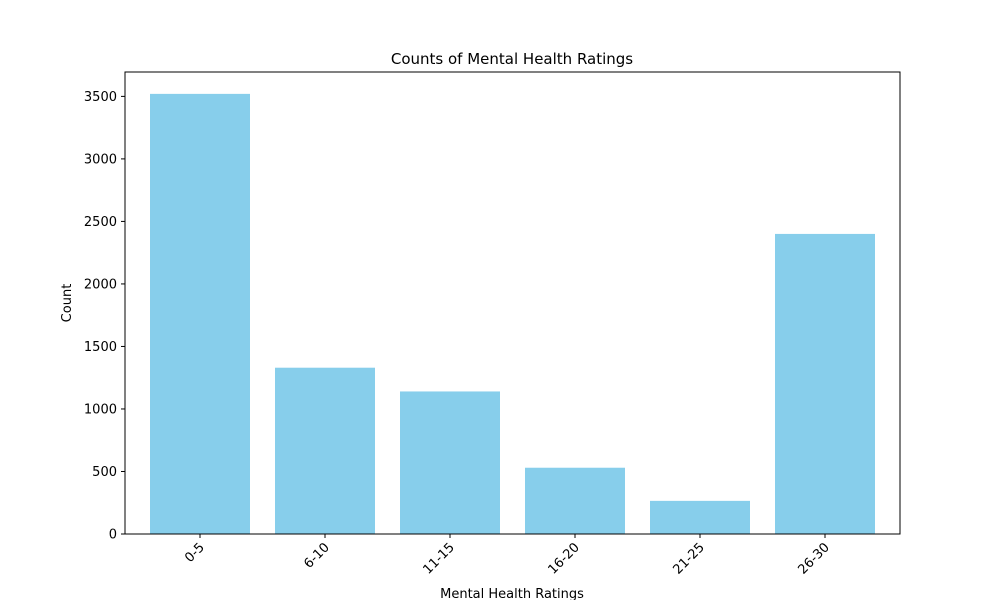  I want to click on x-axis-label: Mental Health Ratings, so click(512, 593).